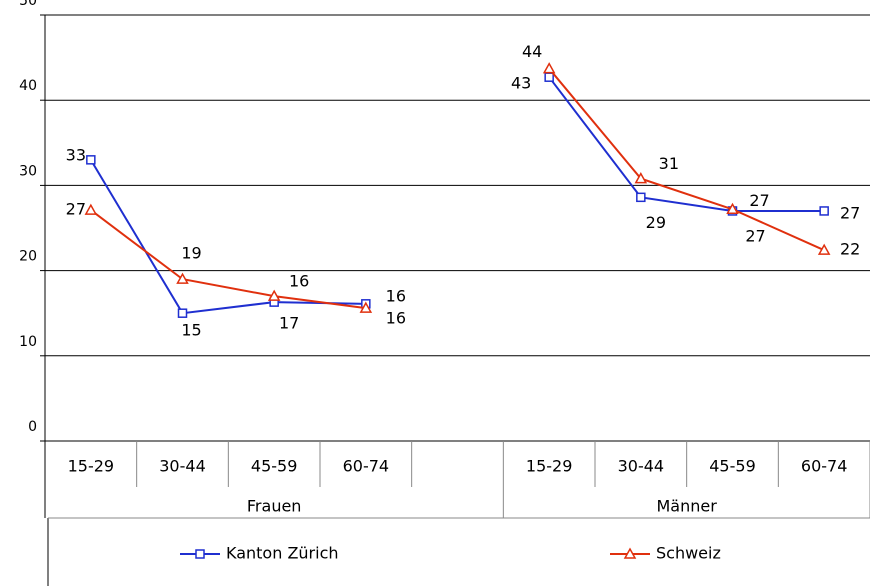 This screenshot has width=870, height=586. What do you see at coordinates (76, 154) in the screenshot?
I see `data-label: 33` at bounding box center [76, 154].